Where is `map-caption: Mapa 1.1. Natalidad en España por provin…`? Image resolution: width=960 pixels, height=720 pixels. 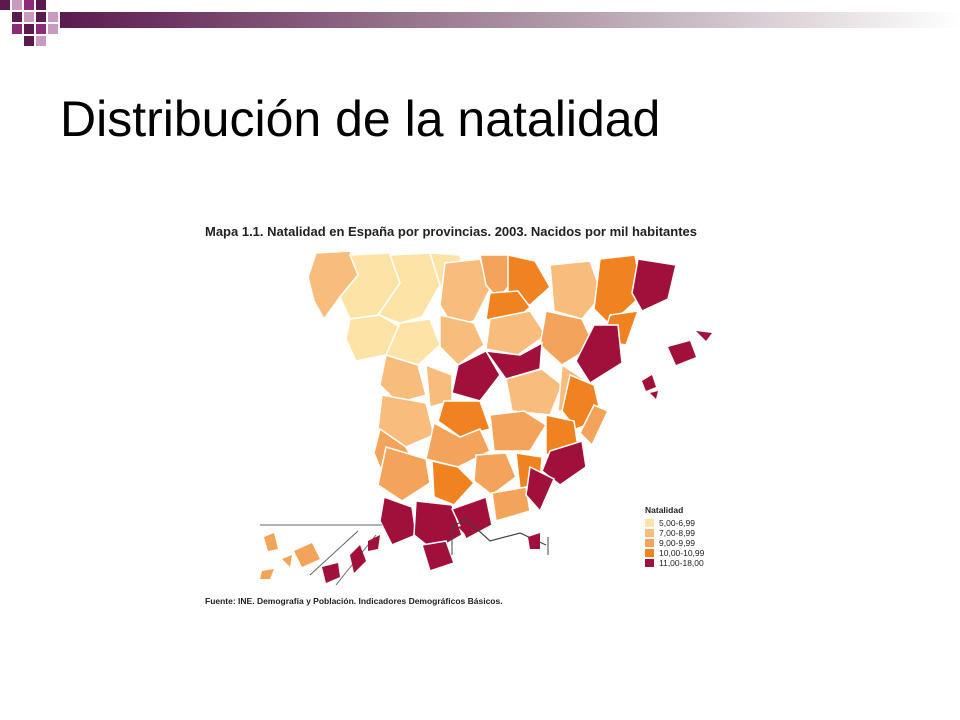
map-caption: Mapa 1.1. Natalidad en España por provin… is located at coordinates (451, 231).